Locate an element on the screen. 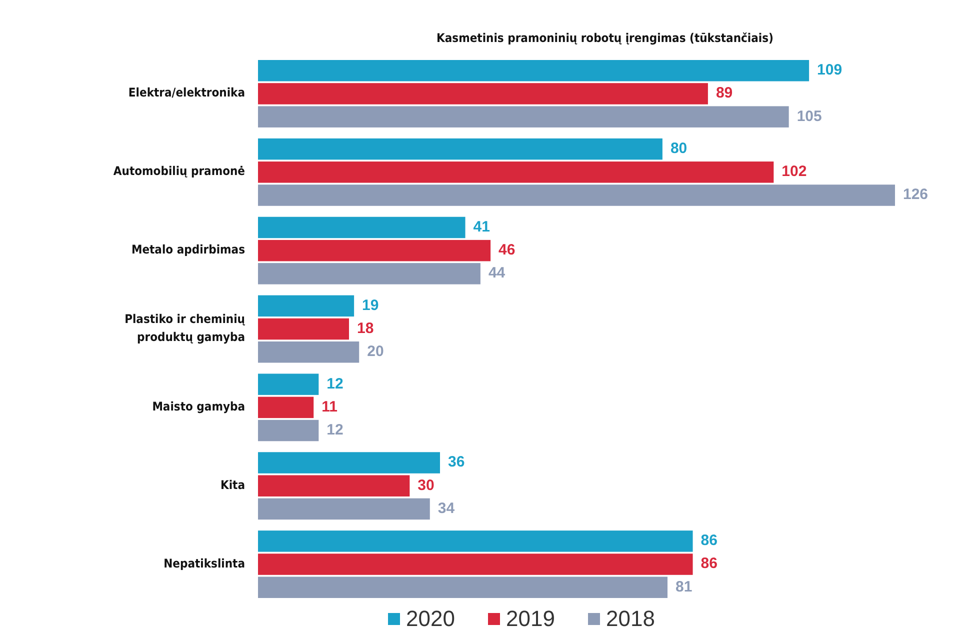 The image size is (975, 630). data-label: 102 is located at coordinates (794, 171).